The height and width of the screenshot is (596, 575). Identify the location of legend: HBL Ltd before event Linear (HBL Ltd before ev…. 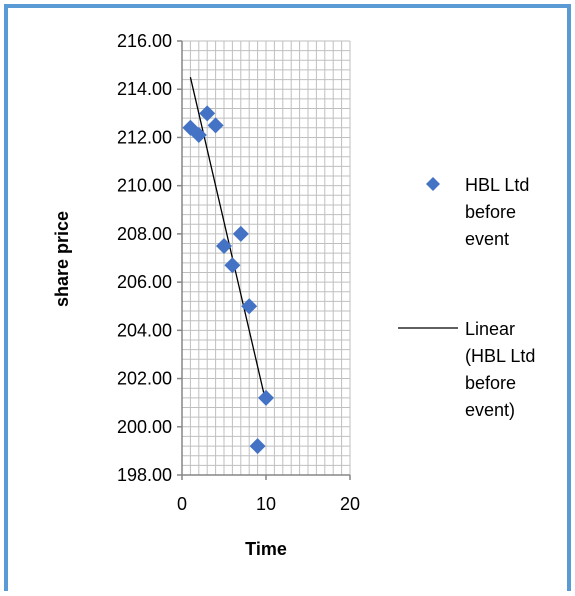
(466, 297).